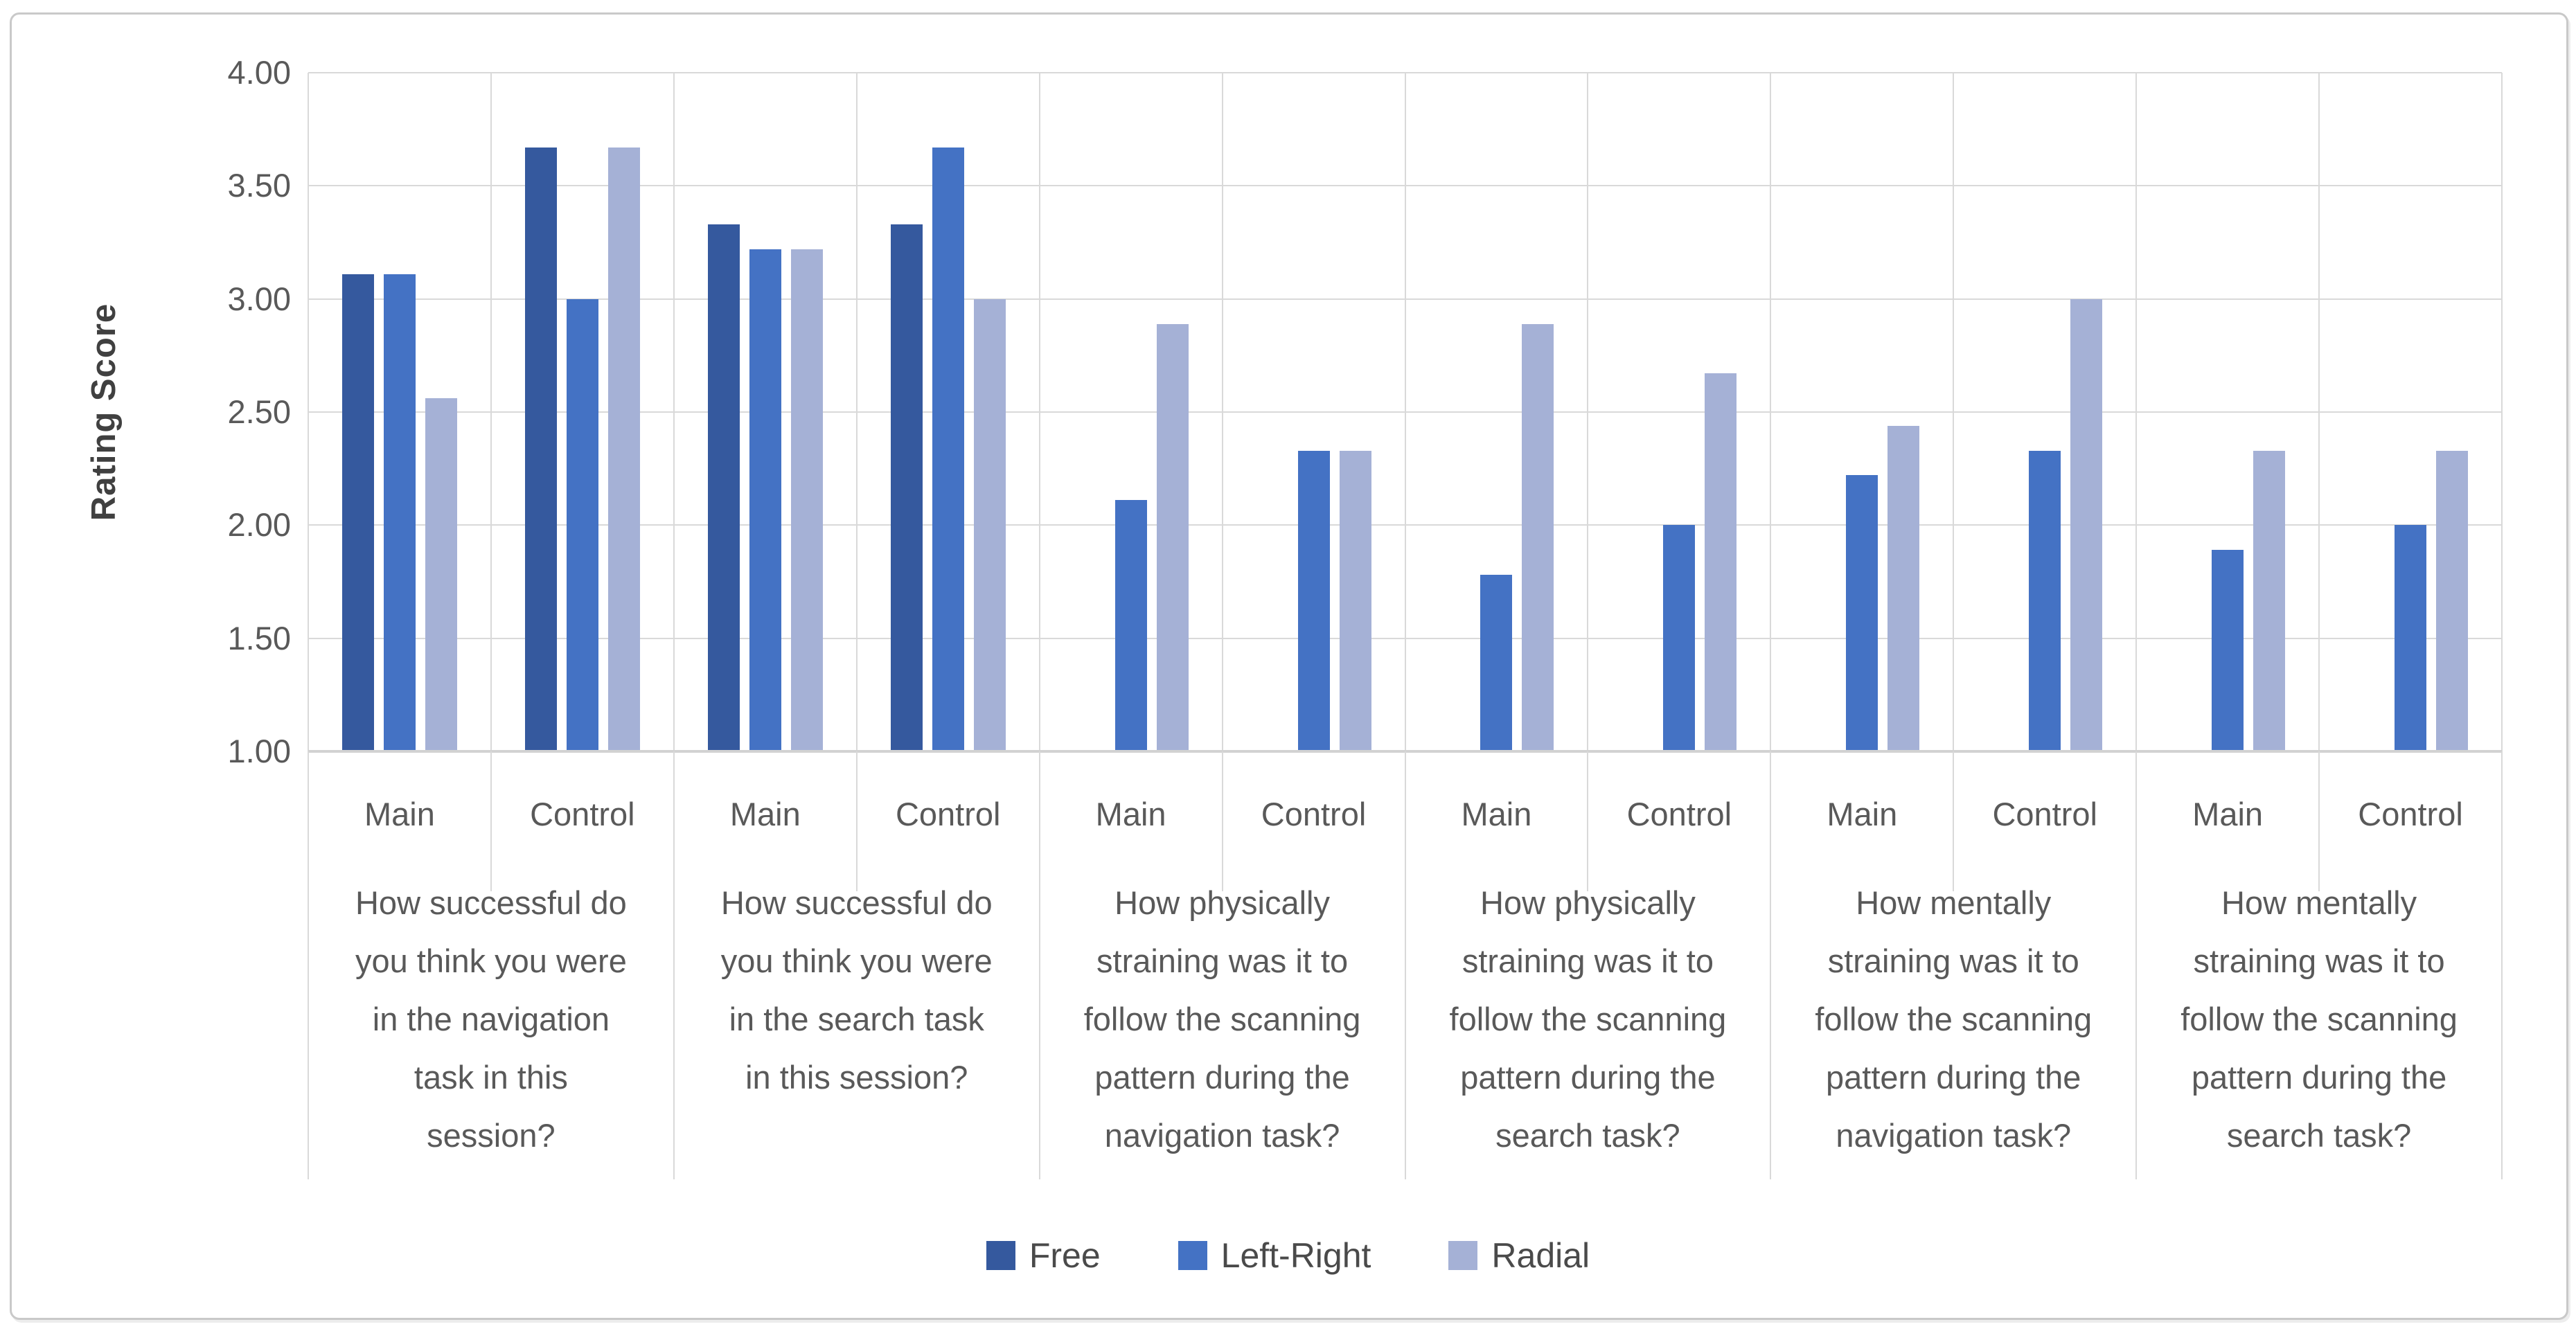 The width and height of the screenshot is (2576, 1331). I want to click on legend-item-free: Free, so click(1043, 1255).